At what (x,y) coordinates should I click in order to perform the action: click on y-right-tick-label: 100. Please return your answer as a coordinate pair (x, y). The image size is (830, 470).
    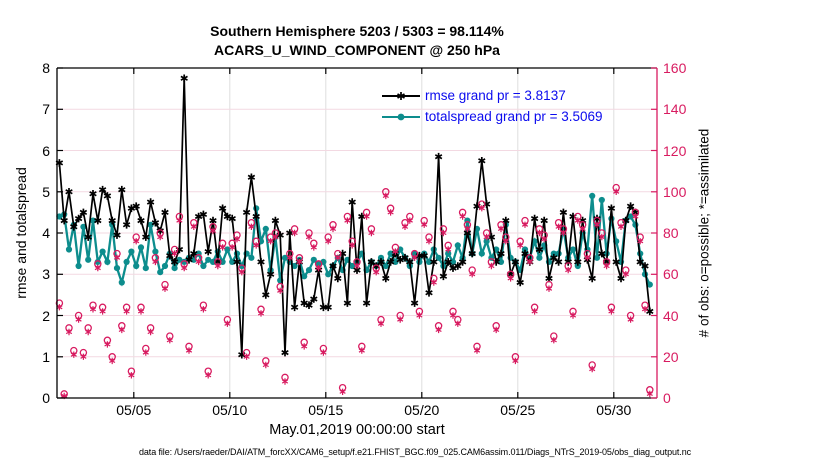
    Looking at the image, I should click on (675, 191).